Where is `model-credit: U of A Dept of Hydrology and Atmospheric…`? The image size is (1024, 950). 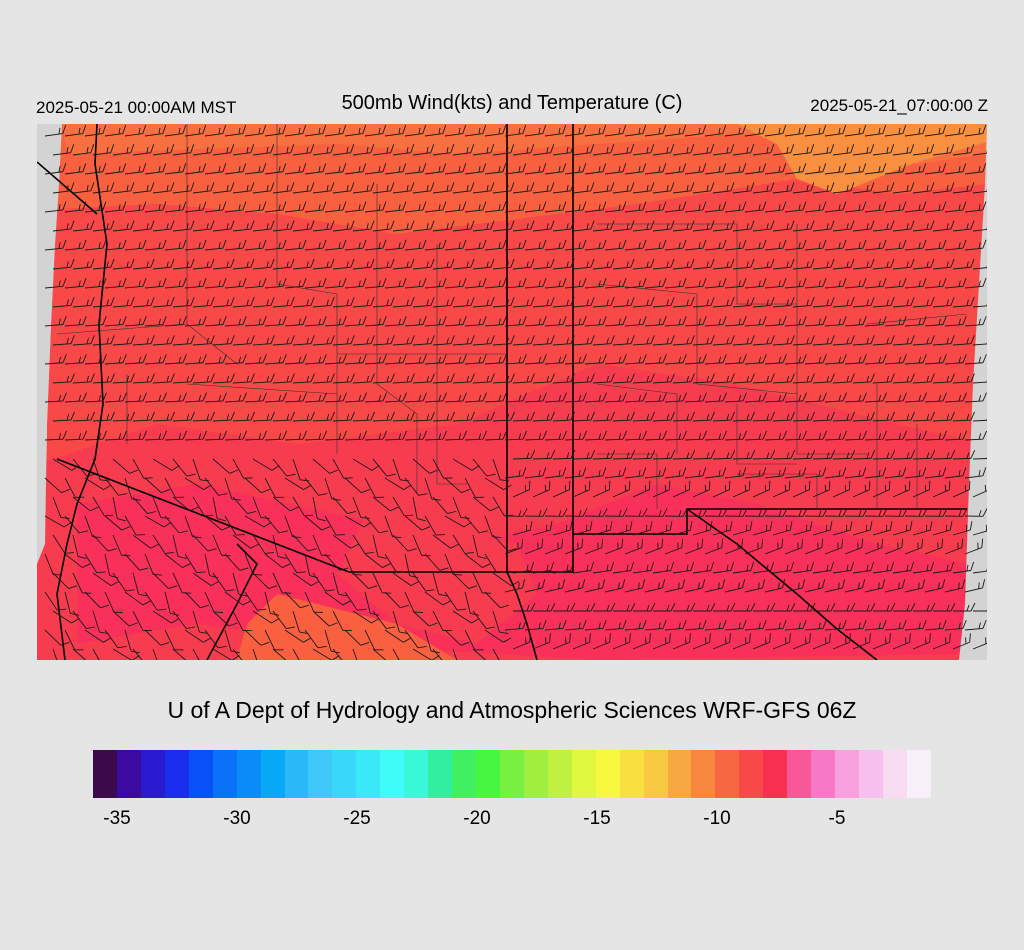 model-credit: U of A Dept of Hydrology and Atmospheric… is located at coordinates (512, 710).